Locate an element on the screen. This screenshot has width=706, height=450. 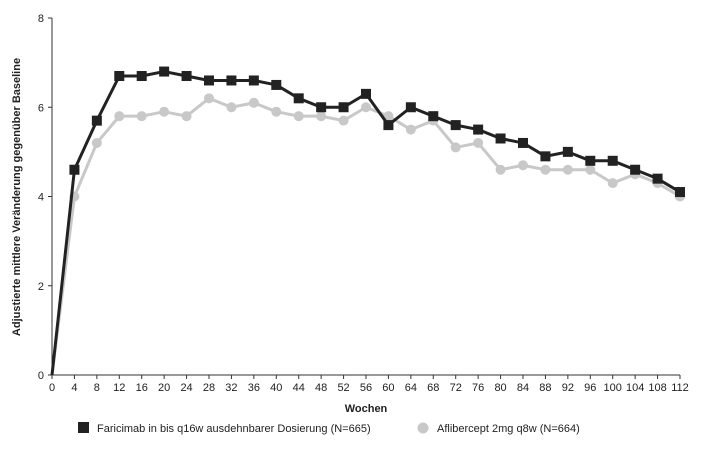
x-axis-title: Wochen is located at coordinates (366, 409).